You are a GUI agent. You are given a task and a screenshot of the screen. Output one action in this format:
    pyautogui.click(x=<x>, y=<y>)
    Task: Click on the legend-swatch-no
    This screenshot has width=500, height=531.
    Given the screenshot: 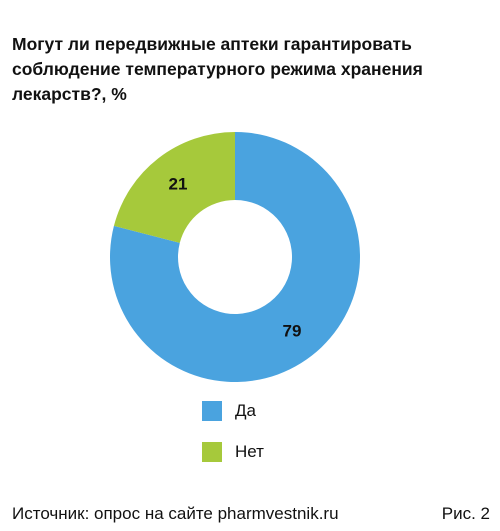 What is the action you would take?
    pyautogui.click(x=212, y=452)
    